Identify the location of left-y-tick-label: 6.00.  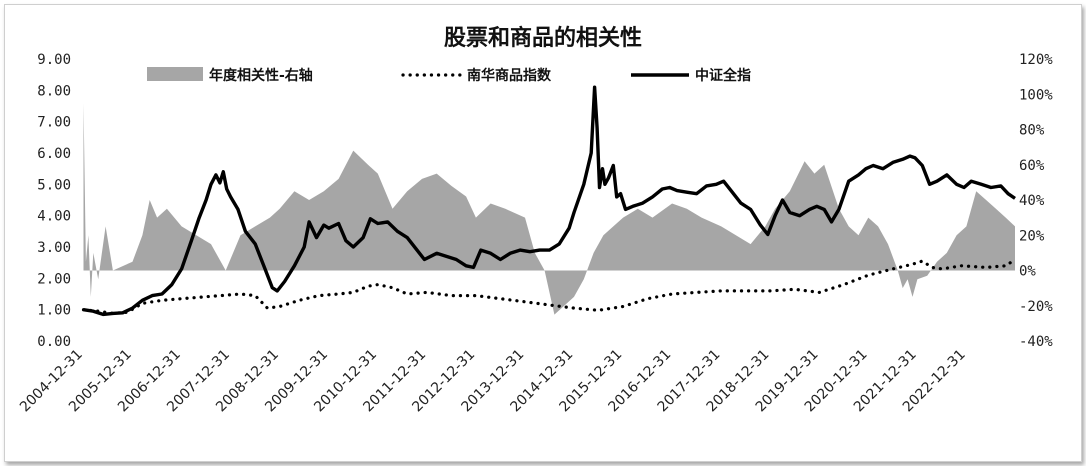
(54, 154).